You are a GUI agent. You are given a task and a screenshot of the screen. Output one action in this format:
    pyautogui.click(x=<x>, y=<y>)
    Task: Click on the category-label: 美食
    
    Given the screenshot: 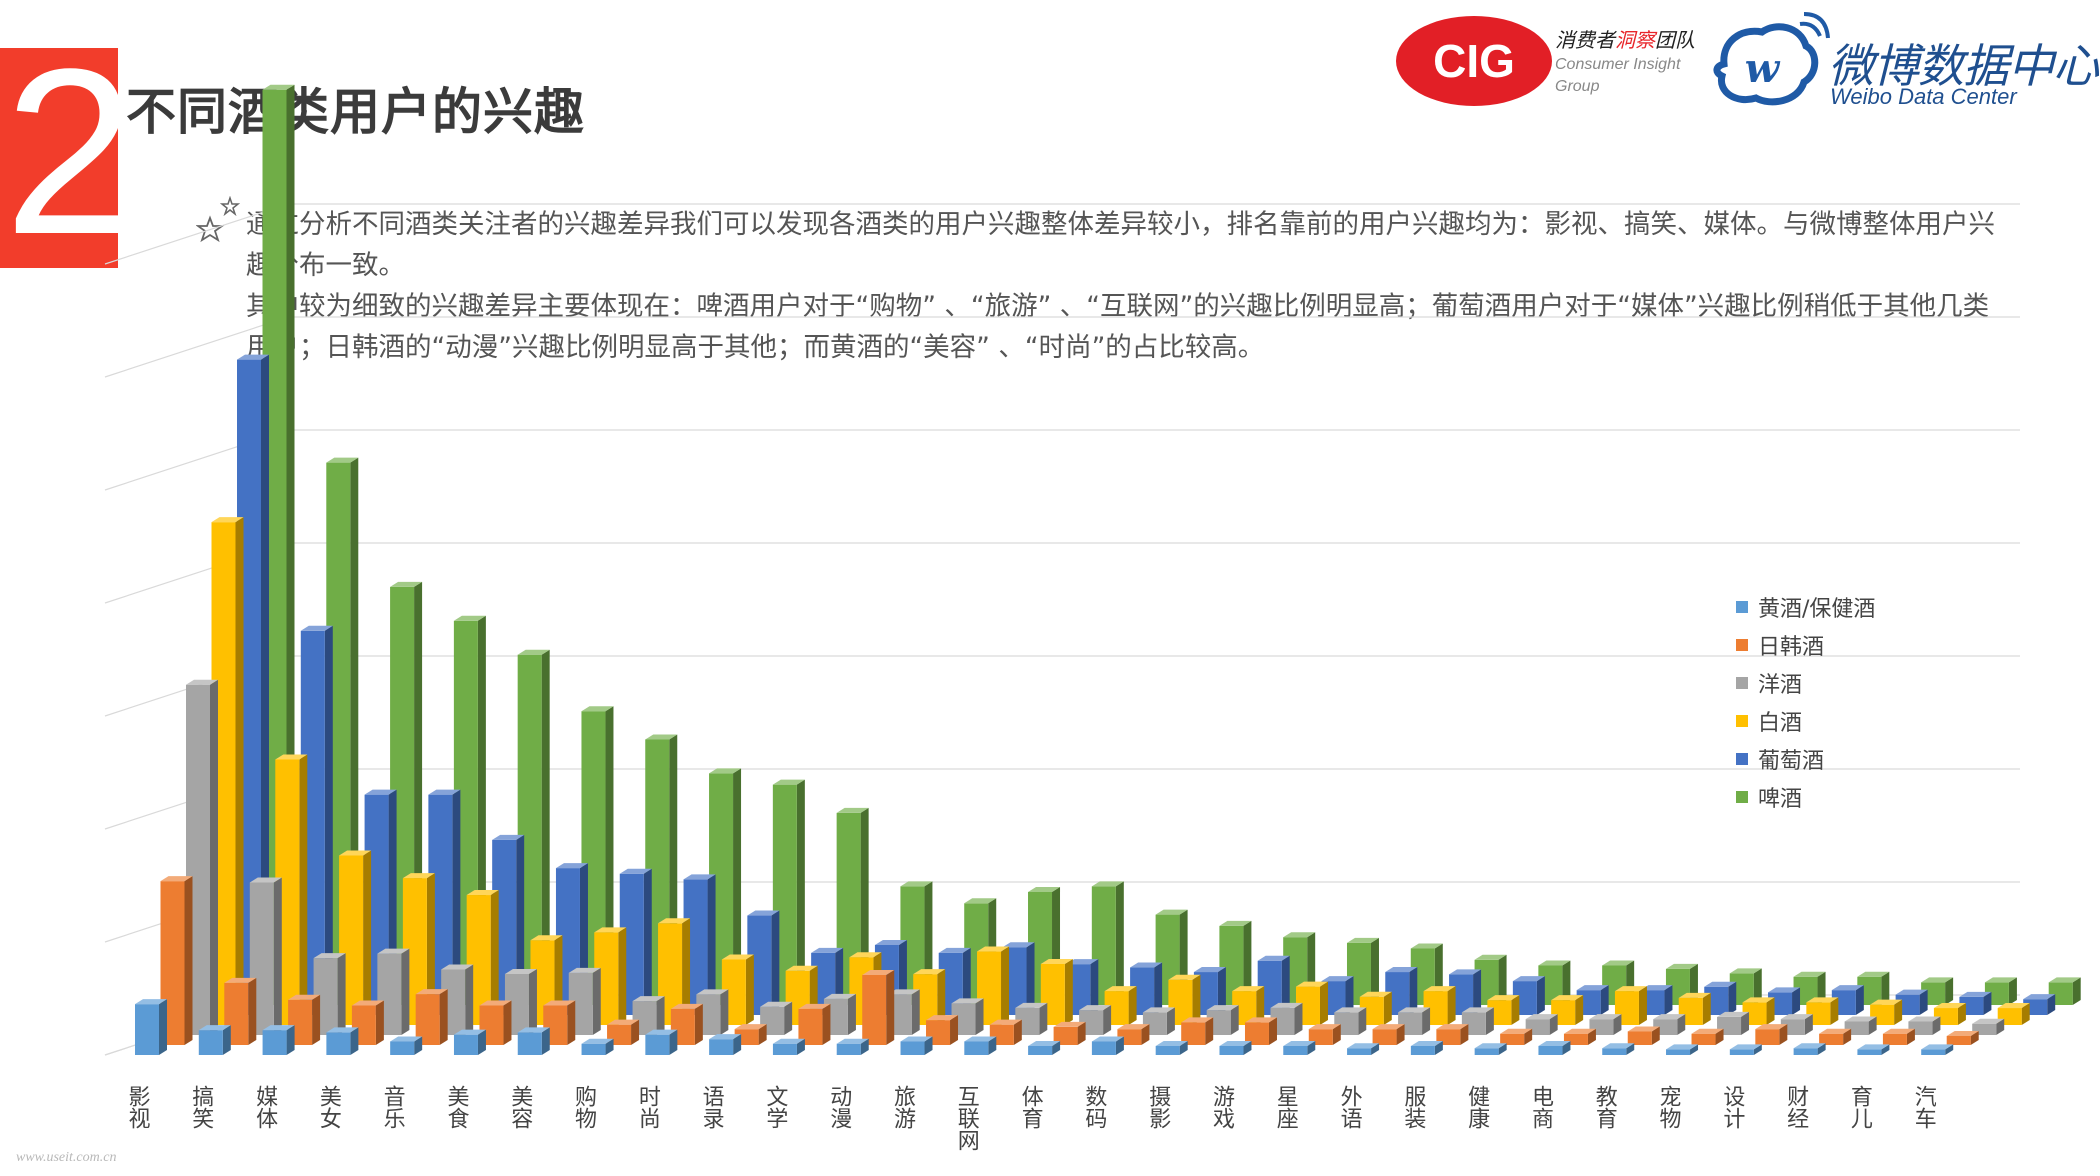 What is the action you would take?
    pyautogui.click(x=456, y=1107)
    